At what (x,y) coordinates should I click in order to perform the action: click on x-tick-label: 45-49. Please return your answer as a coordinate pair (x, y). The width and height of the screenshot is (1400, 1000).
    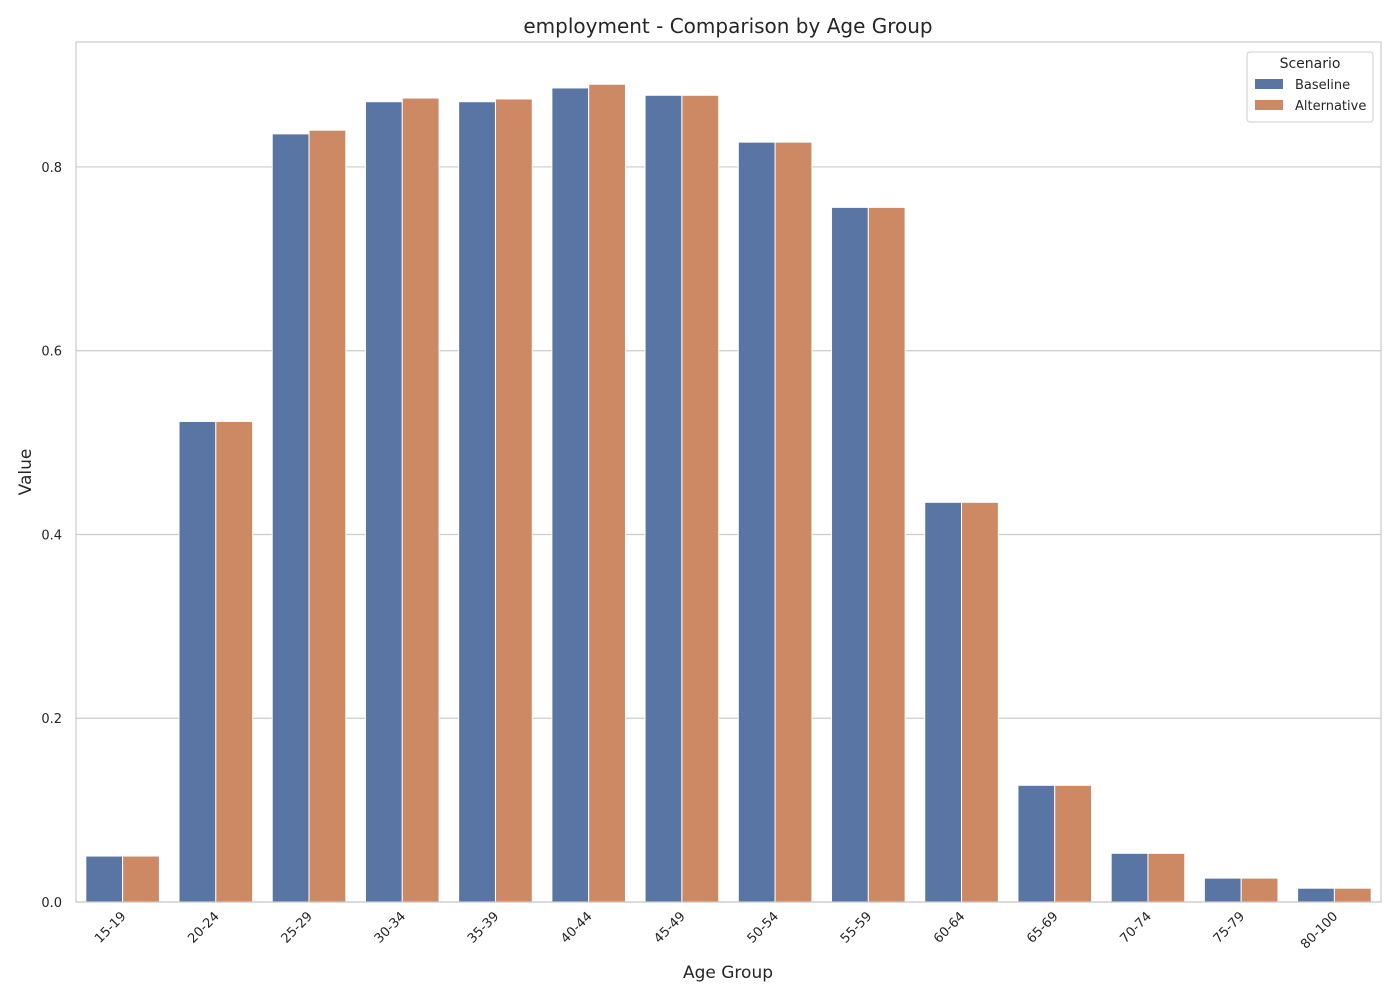
    Looking at the image, I should click on (669, 927).